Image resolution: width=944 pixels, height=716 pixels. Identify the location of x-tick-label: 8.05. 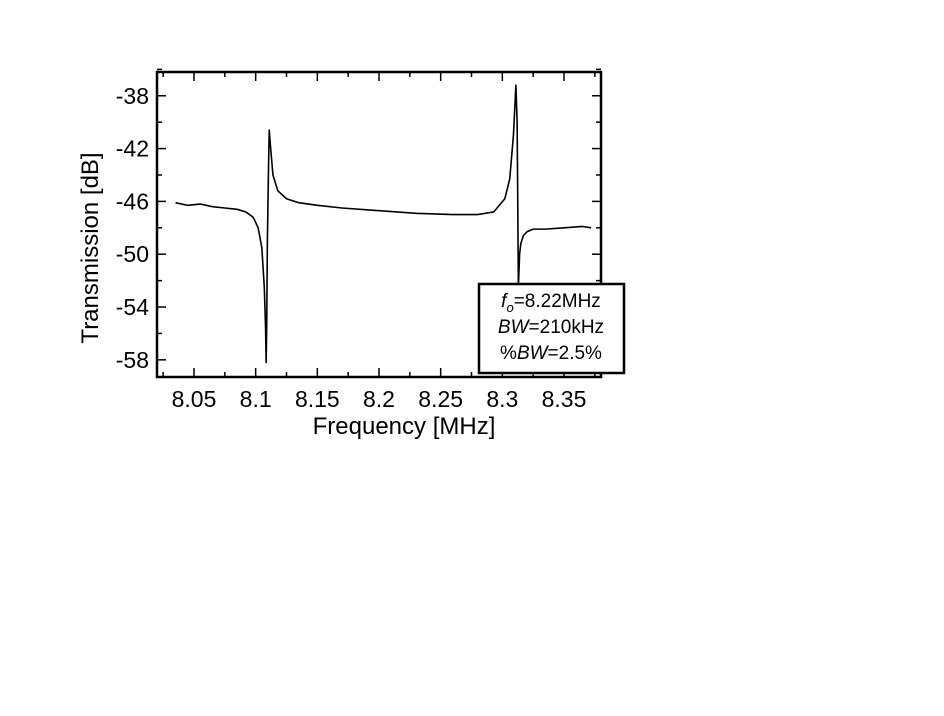
(194, 399).